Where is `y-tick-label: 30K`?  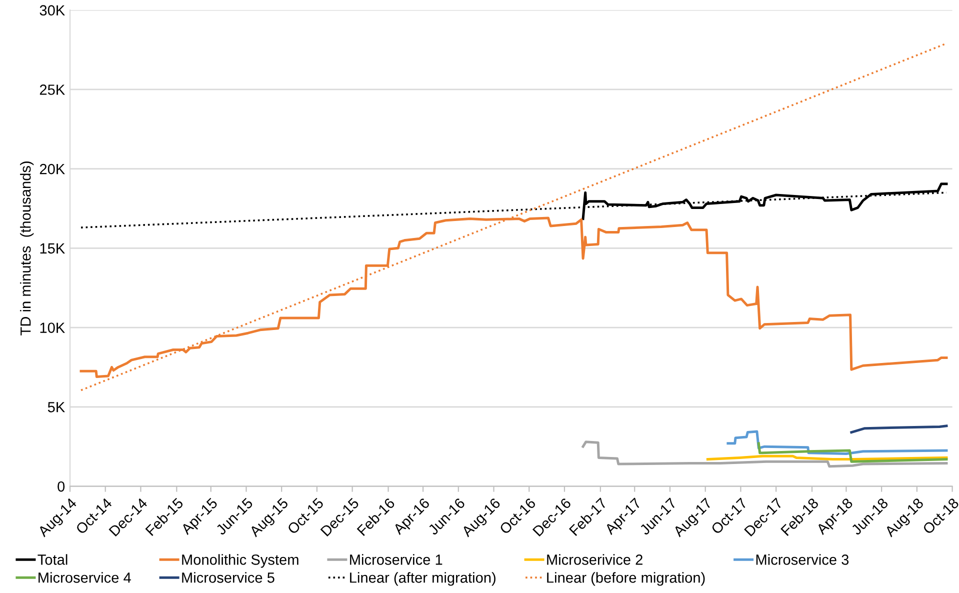 y-tick-label: 30K is located at coordinates (52, 10).